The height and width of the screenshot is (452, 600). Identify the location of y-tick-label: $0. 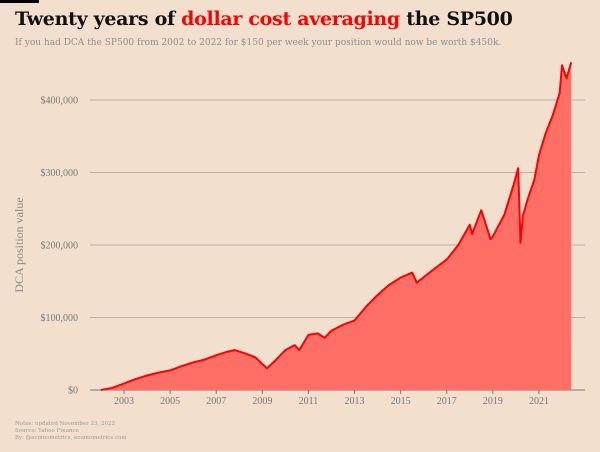
(73, 391).